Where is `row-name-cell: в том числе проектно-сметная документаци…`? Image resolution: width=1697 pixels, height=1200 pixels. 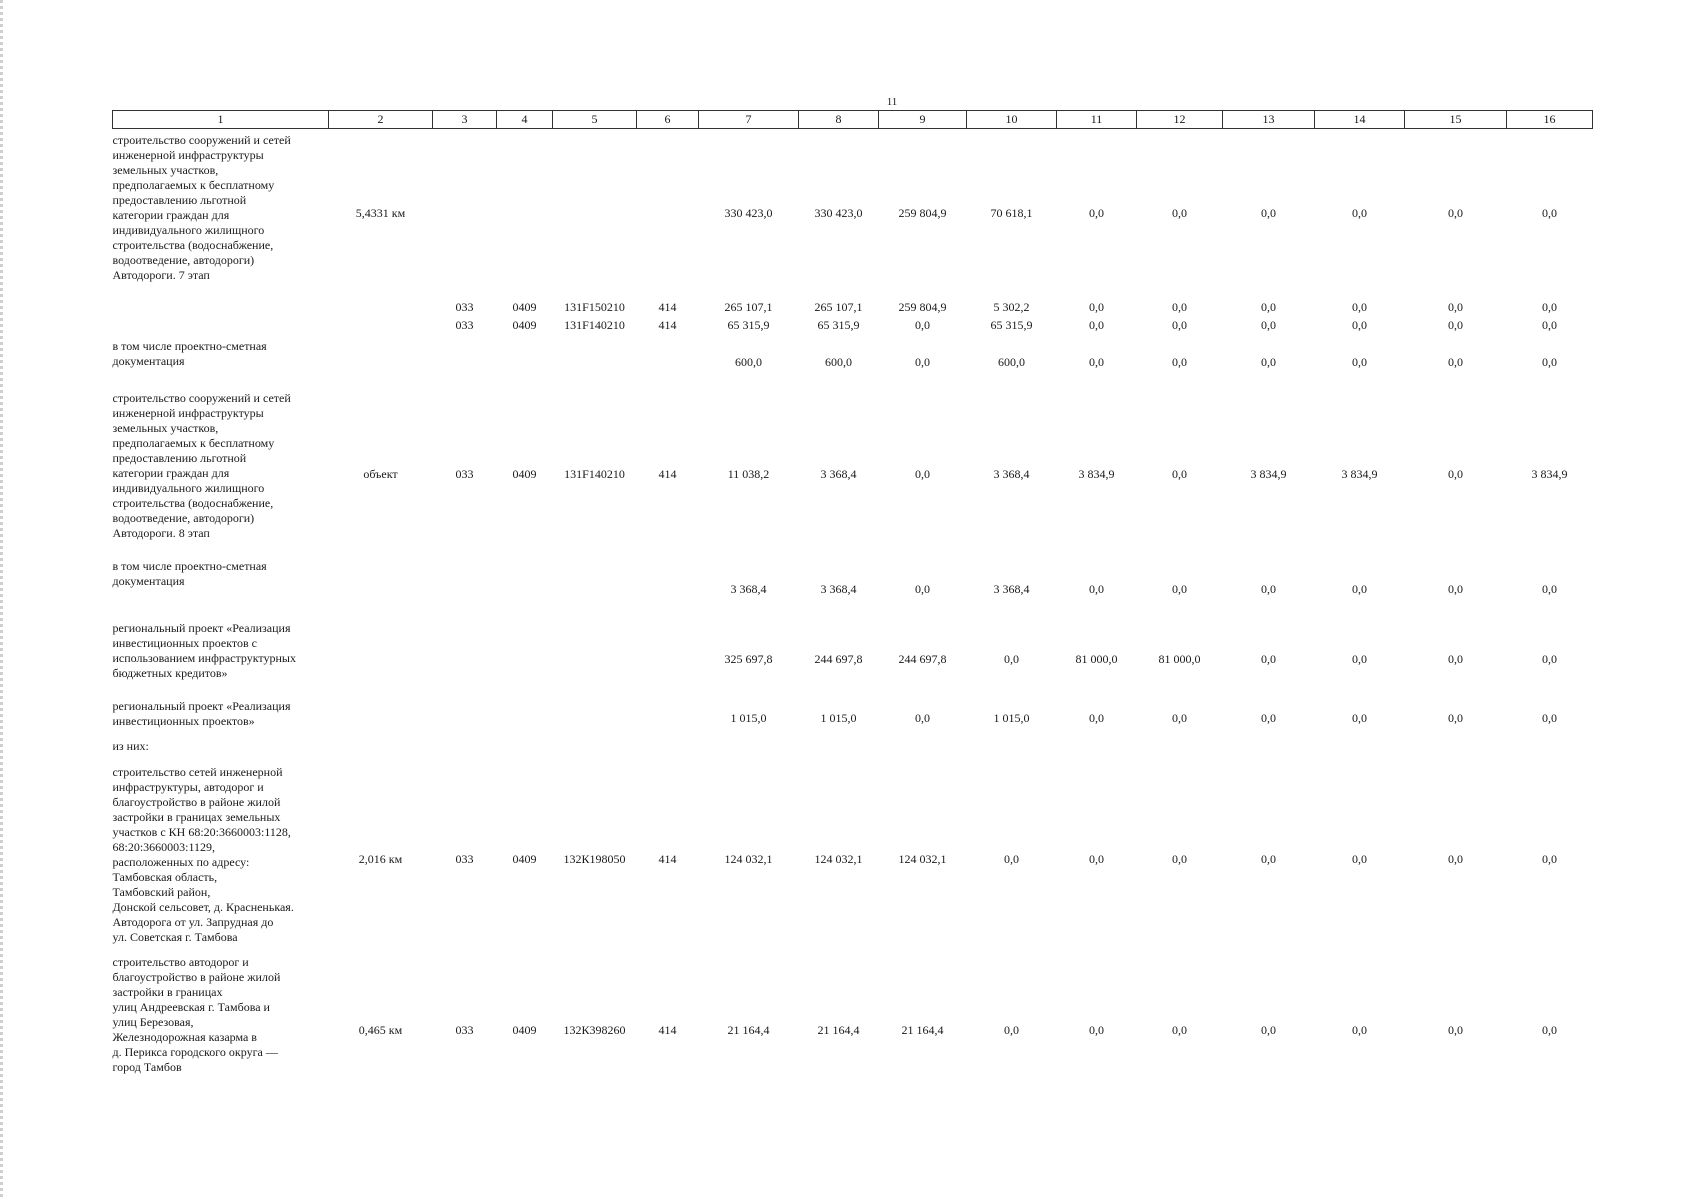
row-name-cell: в том числе проектно-сметная документаци… is located at coordinates (189, 353).